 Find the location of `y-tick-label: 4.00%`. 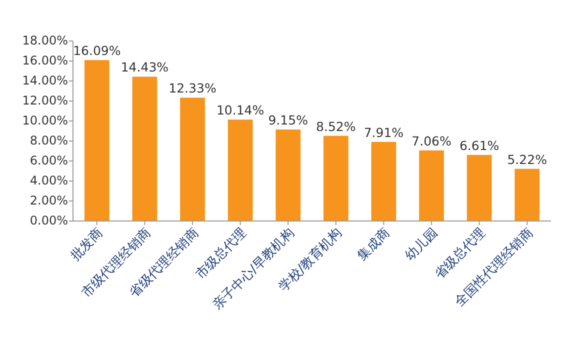

y-tick-label: 4.00% is located at coordinates (49, 180).